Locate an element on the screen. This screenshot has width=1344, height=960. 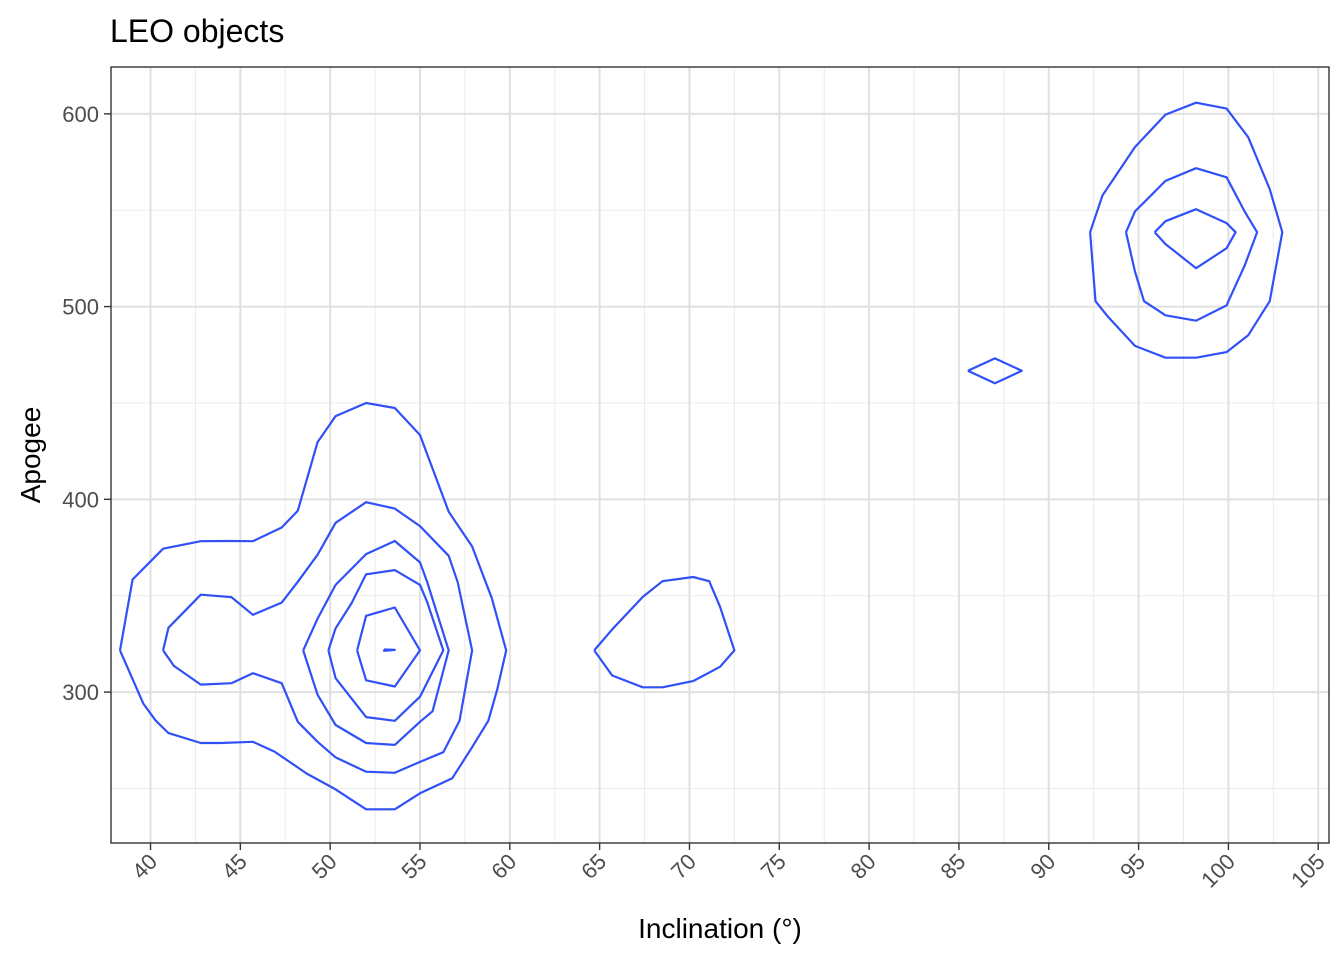
x-axis-title: Inclination (°) is located at coordinates (720, 928).